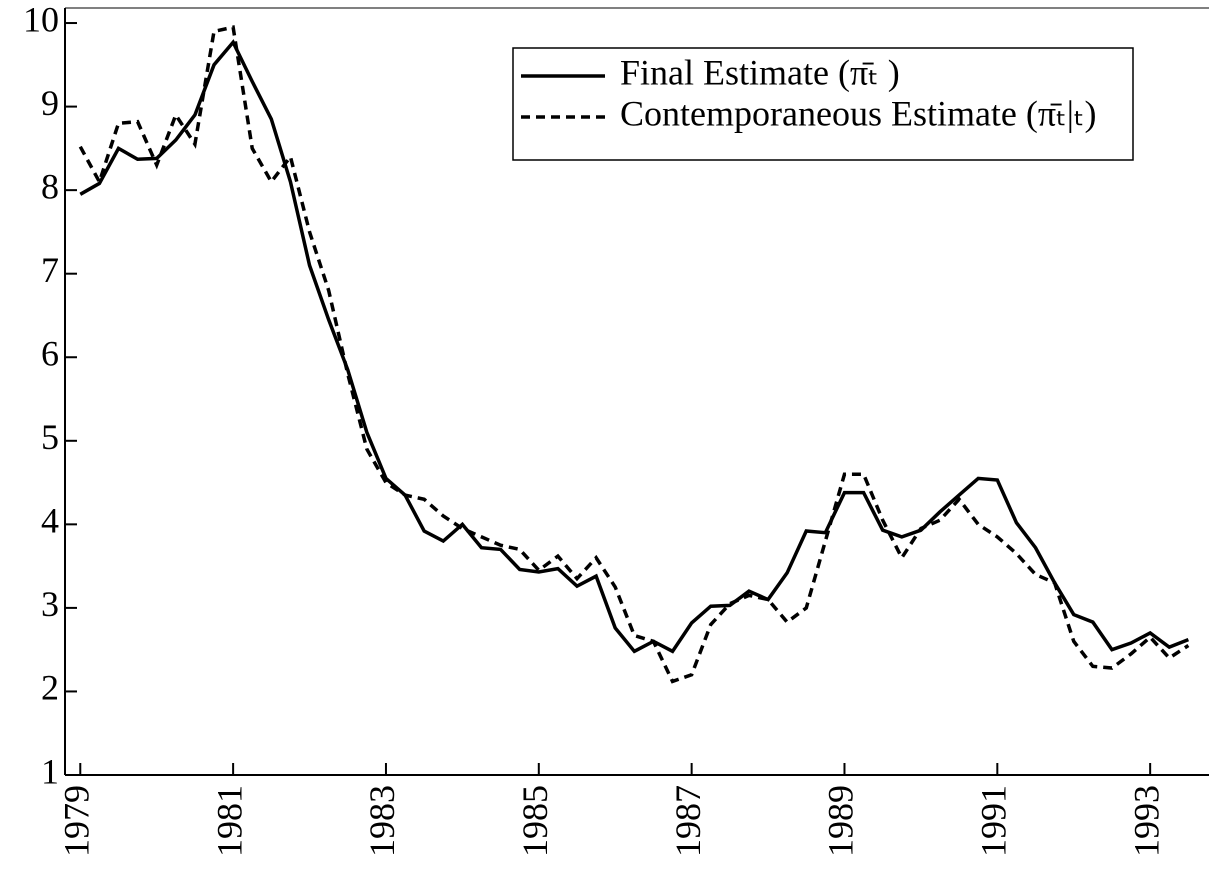 This screenshot has width=1209, height=873. What do you see at coordinates (382, 821) in the screenshot?
I see `x-tick-label: 1983` at bounding box center [382, 821].